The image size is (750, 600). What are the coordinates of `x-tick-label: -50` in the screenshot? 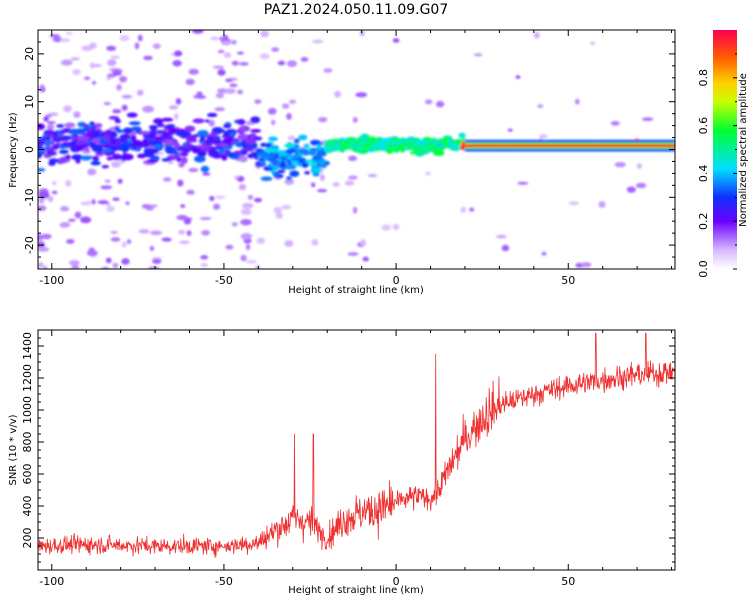 It's located at (224, 581).